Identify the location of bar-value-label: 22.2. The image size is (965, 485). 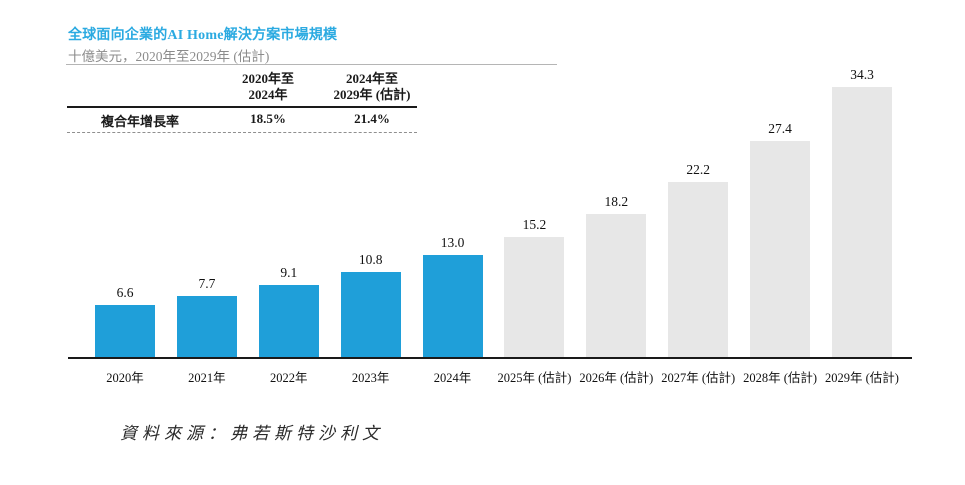
(698, 170).